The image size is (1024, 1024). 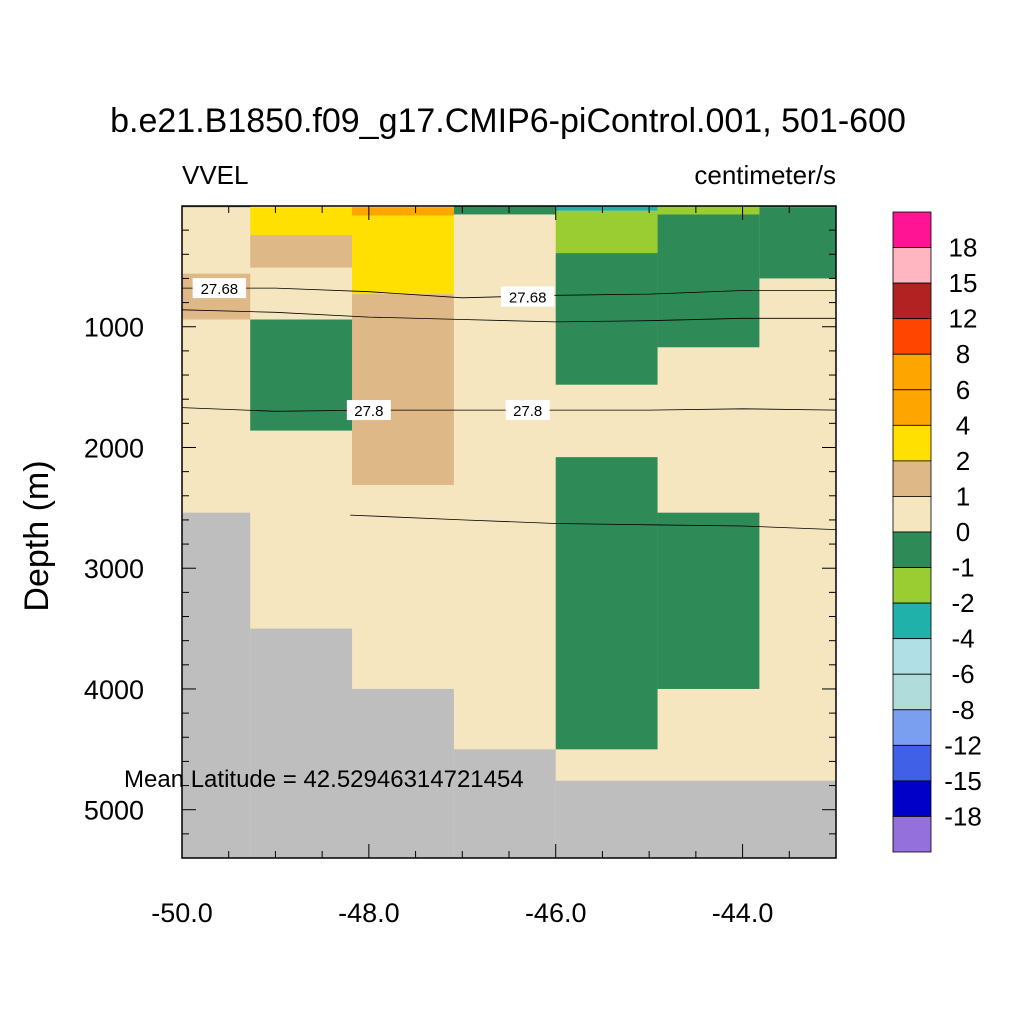 What do you see at coordinates (963, 781) in the screenshot?
I see `colorbar-label: -15` at bounding box center [963, 781].